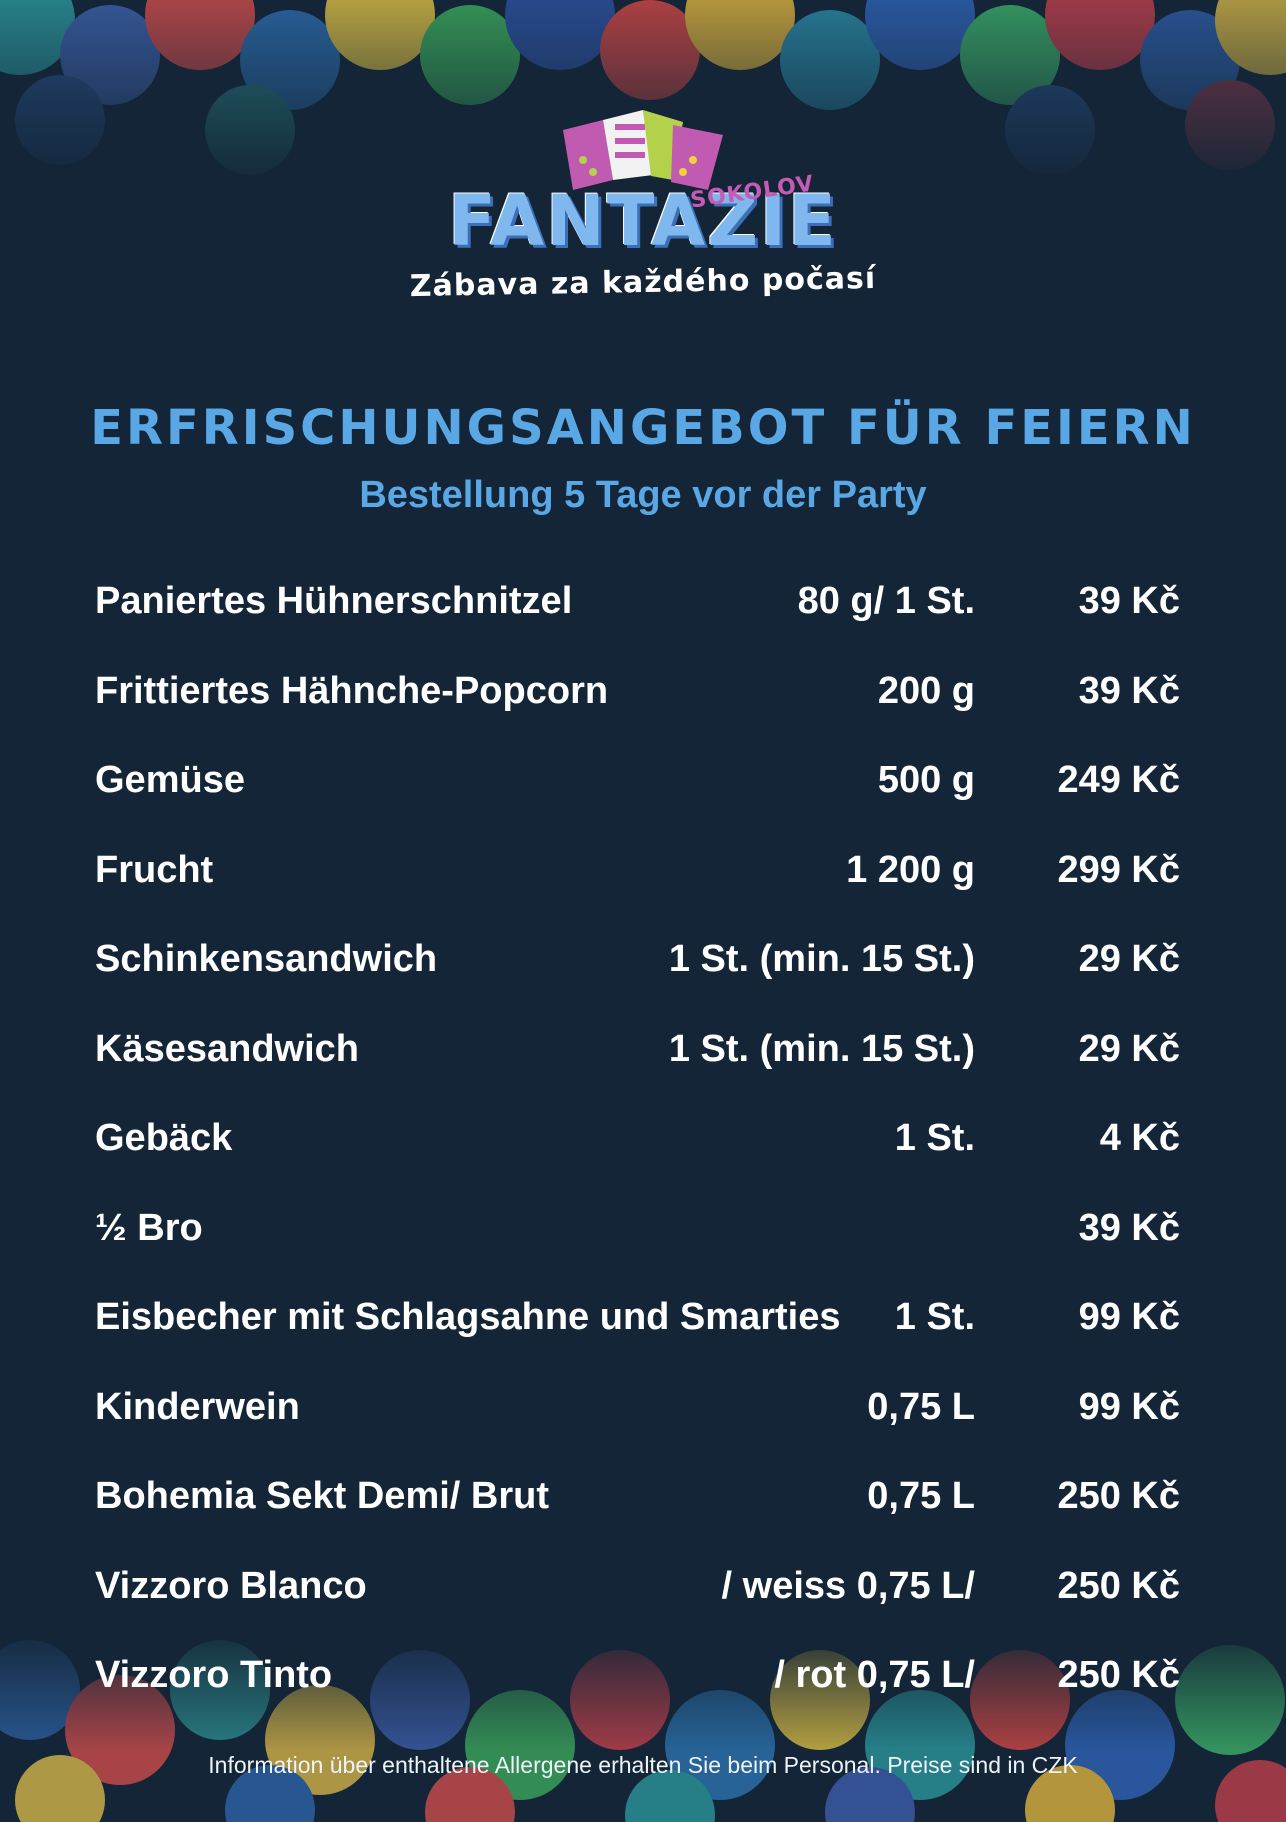 Image resolution: width=1286 pixels, height=1822 pixels. What do you see at coordinates (637, 1431) in the screenshot?
I see `menu-item: Kinderwein 0,75 L 99 Kč` at bounding box center [637, 1431].